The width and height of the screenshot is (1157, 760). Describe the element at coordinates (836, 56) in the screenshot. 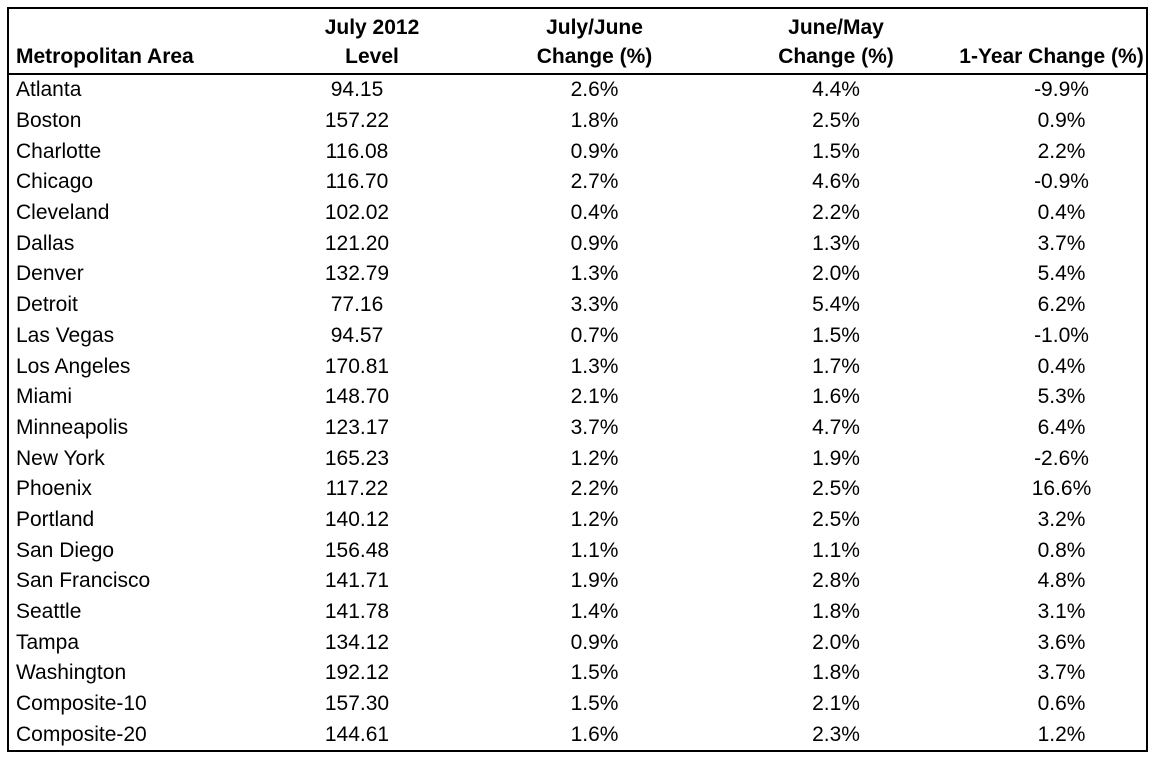

I see `column-header-line: Change (%)` at that location.